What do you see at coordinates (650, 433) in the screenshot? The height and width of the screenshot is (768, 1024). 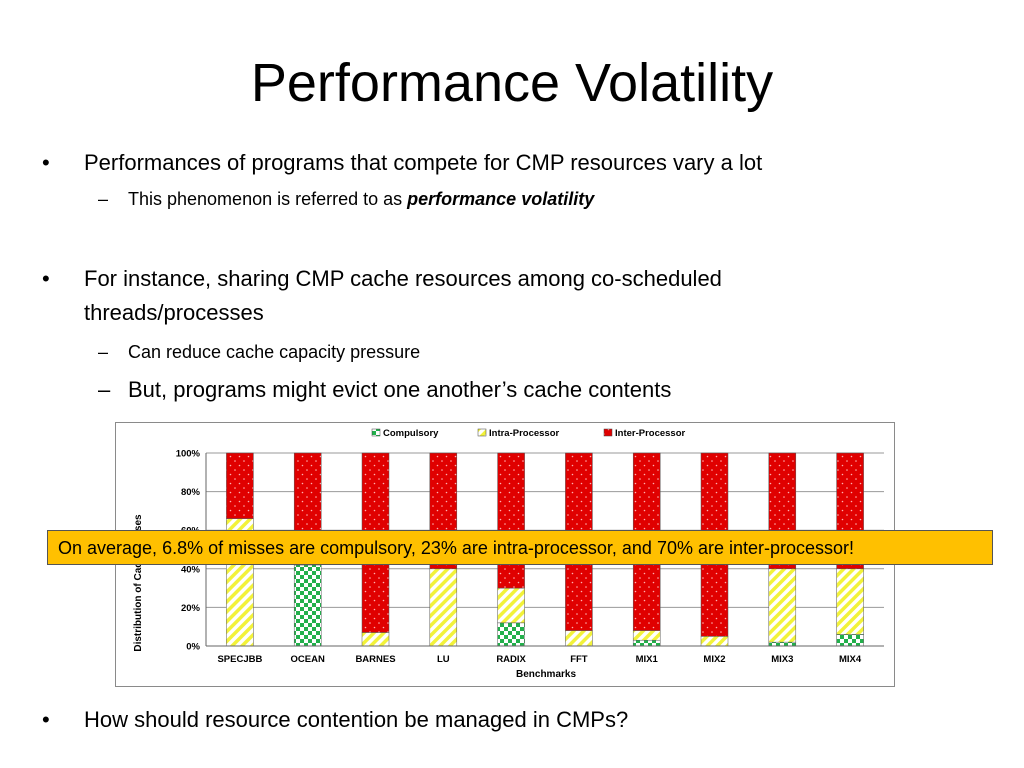 I see `legend-label: Inter-Processor` at bounding box center [650, 433].